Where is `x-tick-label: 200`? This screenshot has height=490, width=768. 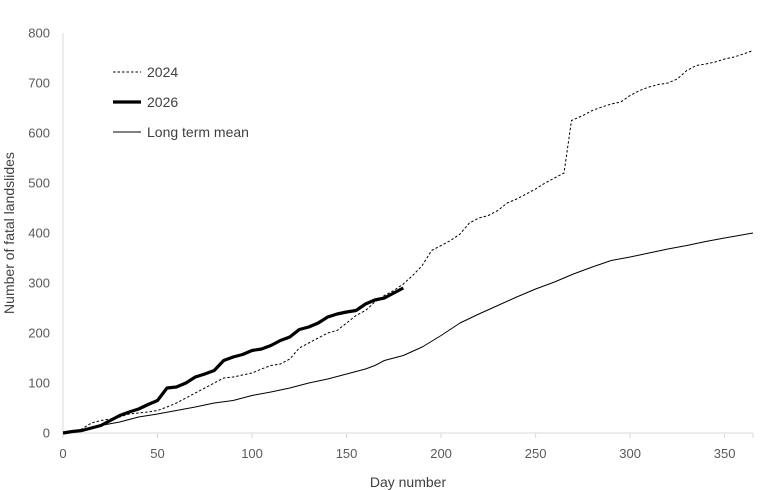 x-tick-label: 200 is located at coordinates (441, 453).